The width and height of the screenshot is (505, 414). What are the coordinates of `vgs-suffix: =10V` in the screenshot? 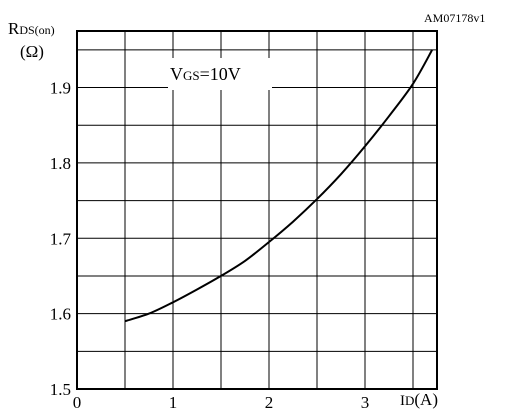 It's located at (220, 74).